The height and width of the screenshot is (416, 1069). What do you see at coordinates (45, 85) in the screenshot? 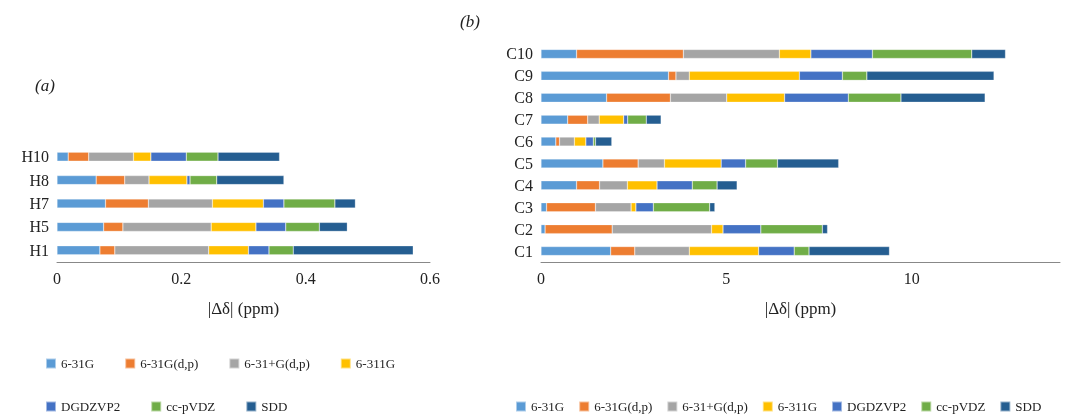
I see `chart-title: (a)` at bounding box center [45, 85].